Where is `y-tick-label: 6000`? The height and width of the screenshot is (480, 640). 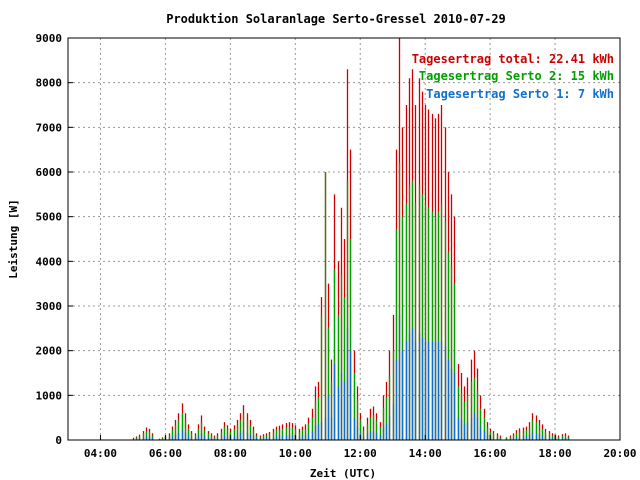
y-tick-label: 6000 is located at coordinates (49, 172).